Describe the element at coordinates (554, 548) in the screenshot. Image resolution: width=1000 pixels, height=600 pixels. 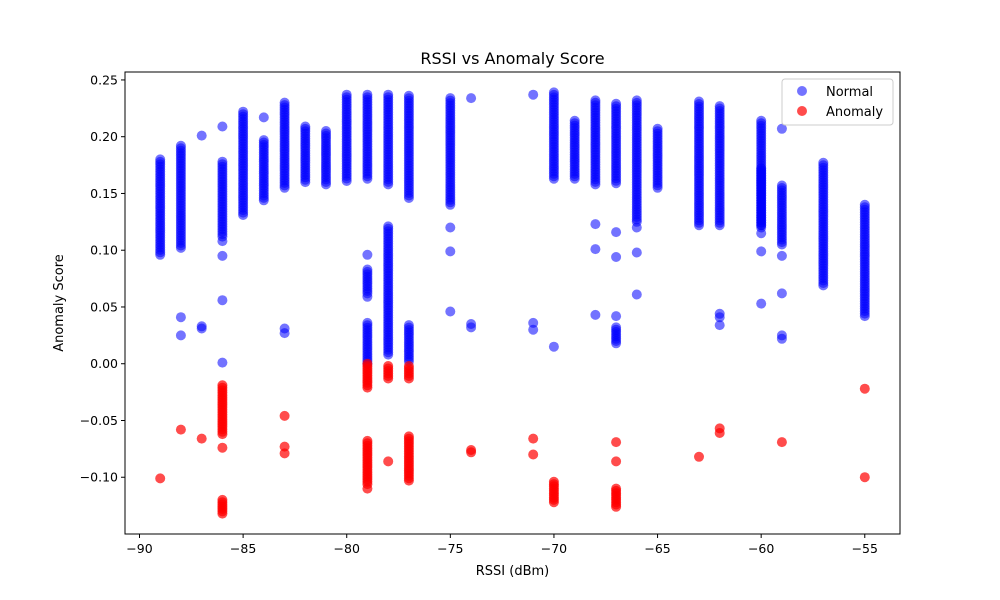
I see `x-tick-label: −70` at that location.